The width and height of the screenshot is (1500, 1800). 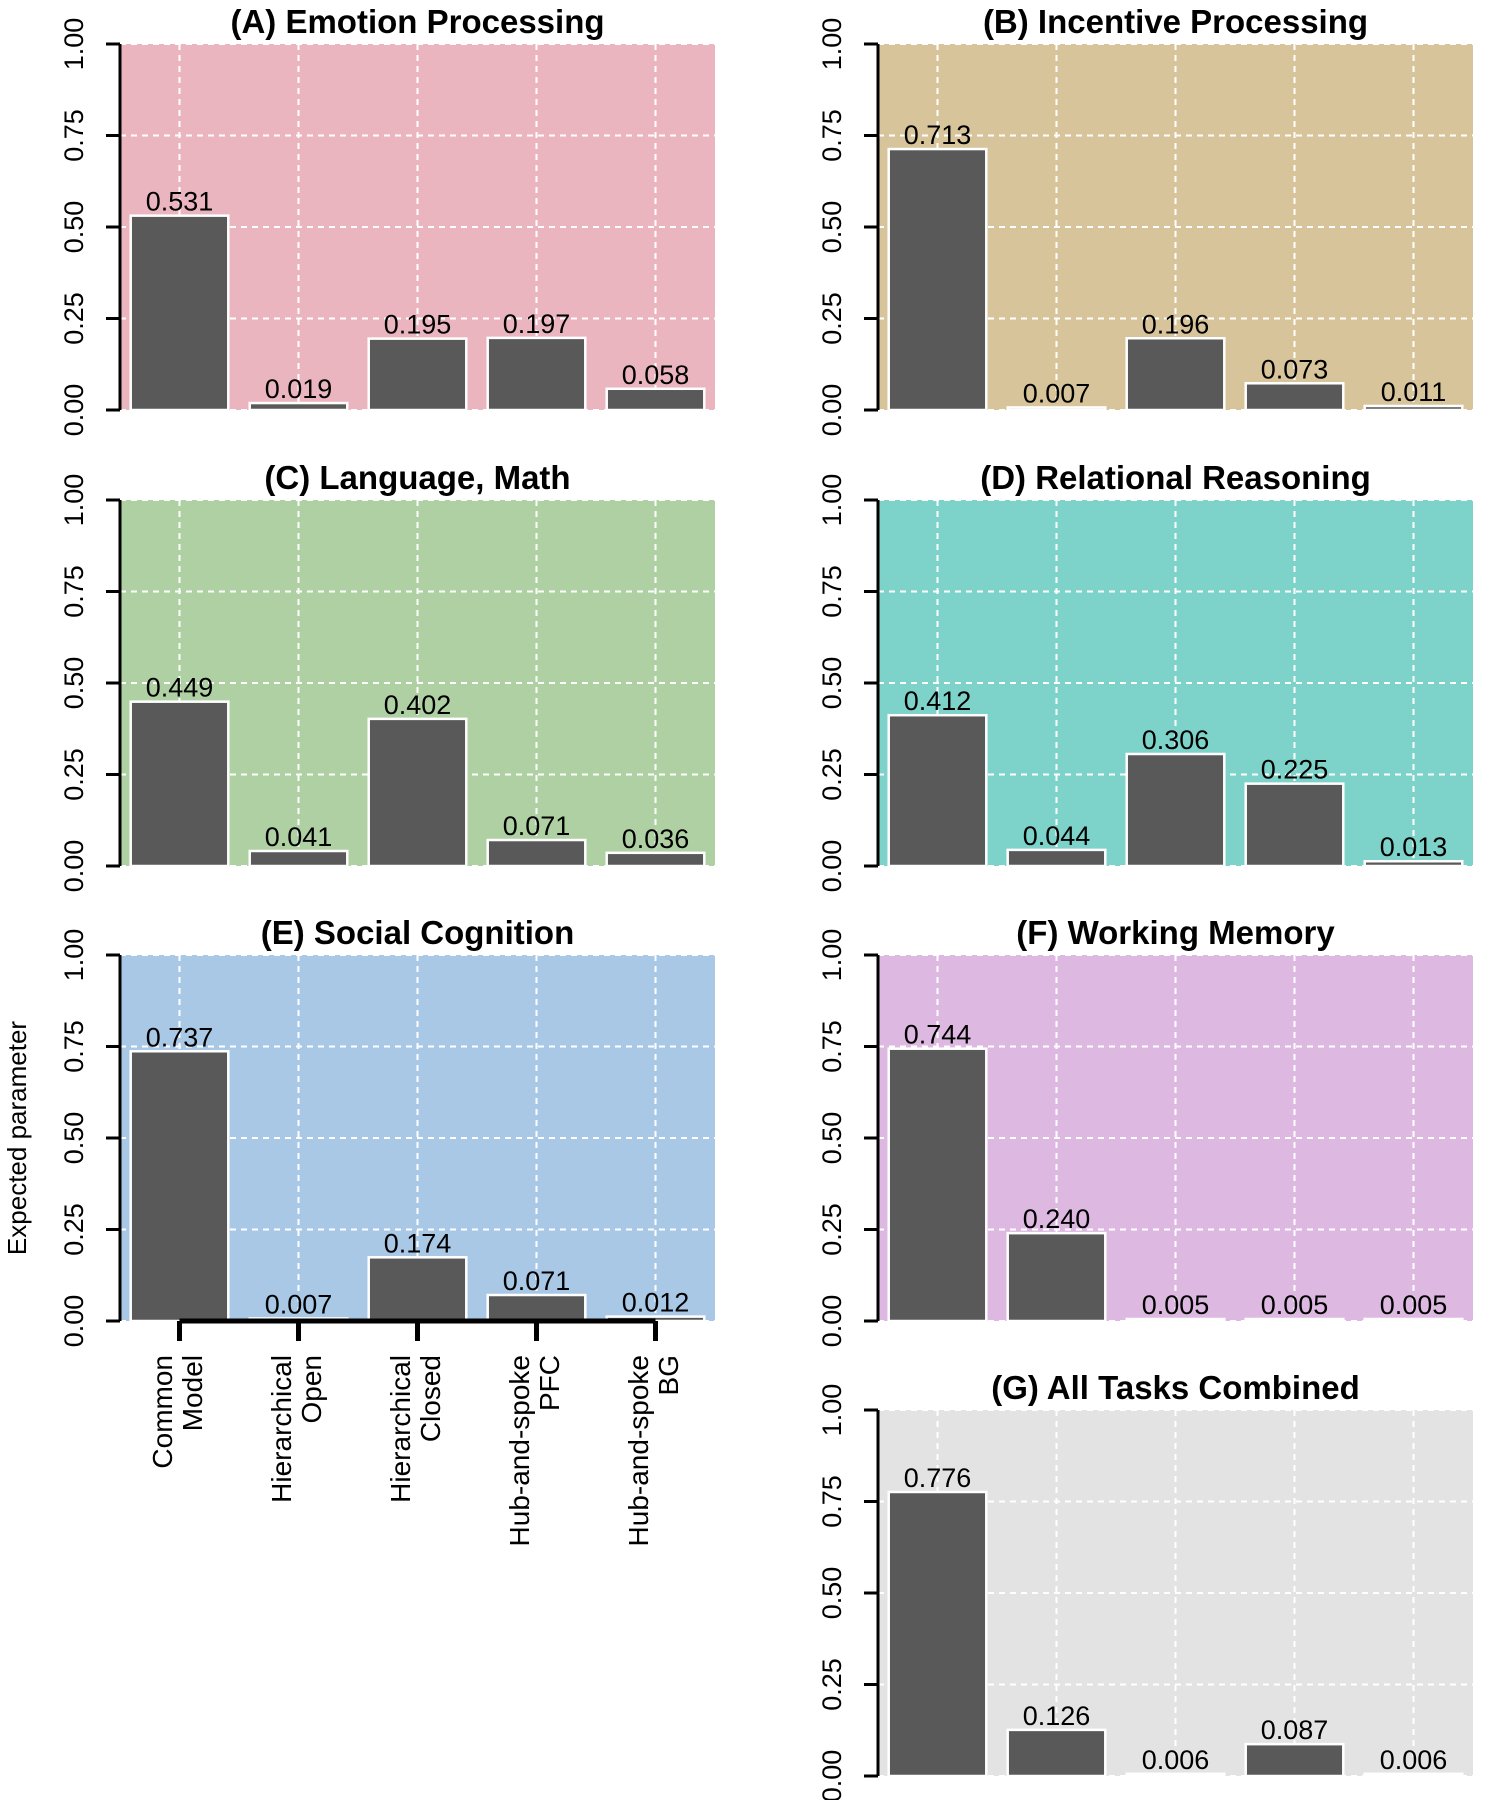 What do you see at coordinates (832, 1410) in the screenshot?
I see `panel-7-y-tick-label-5: 1.00` at bounding box center [832, 1410].